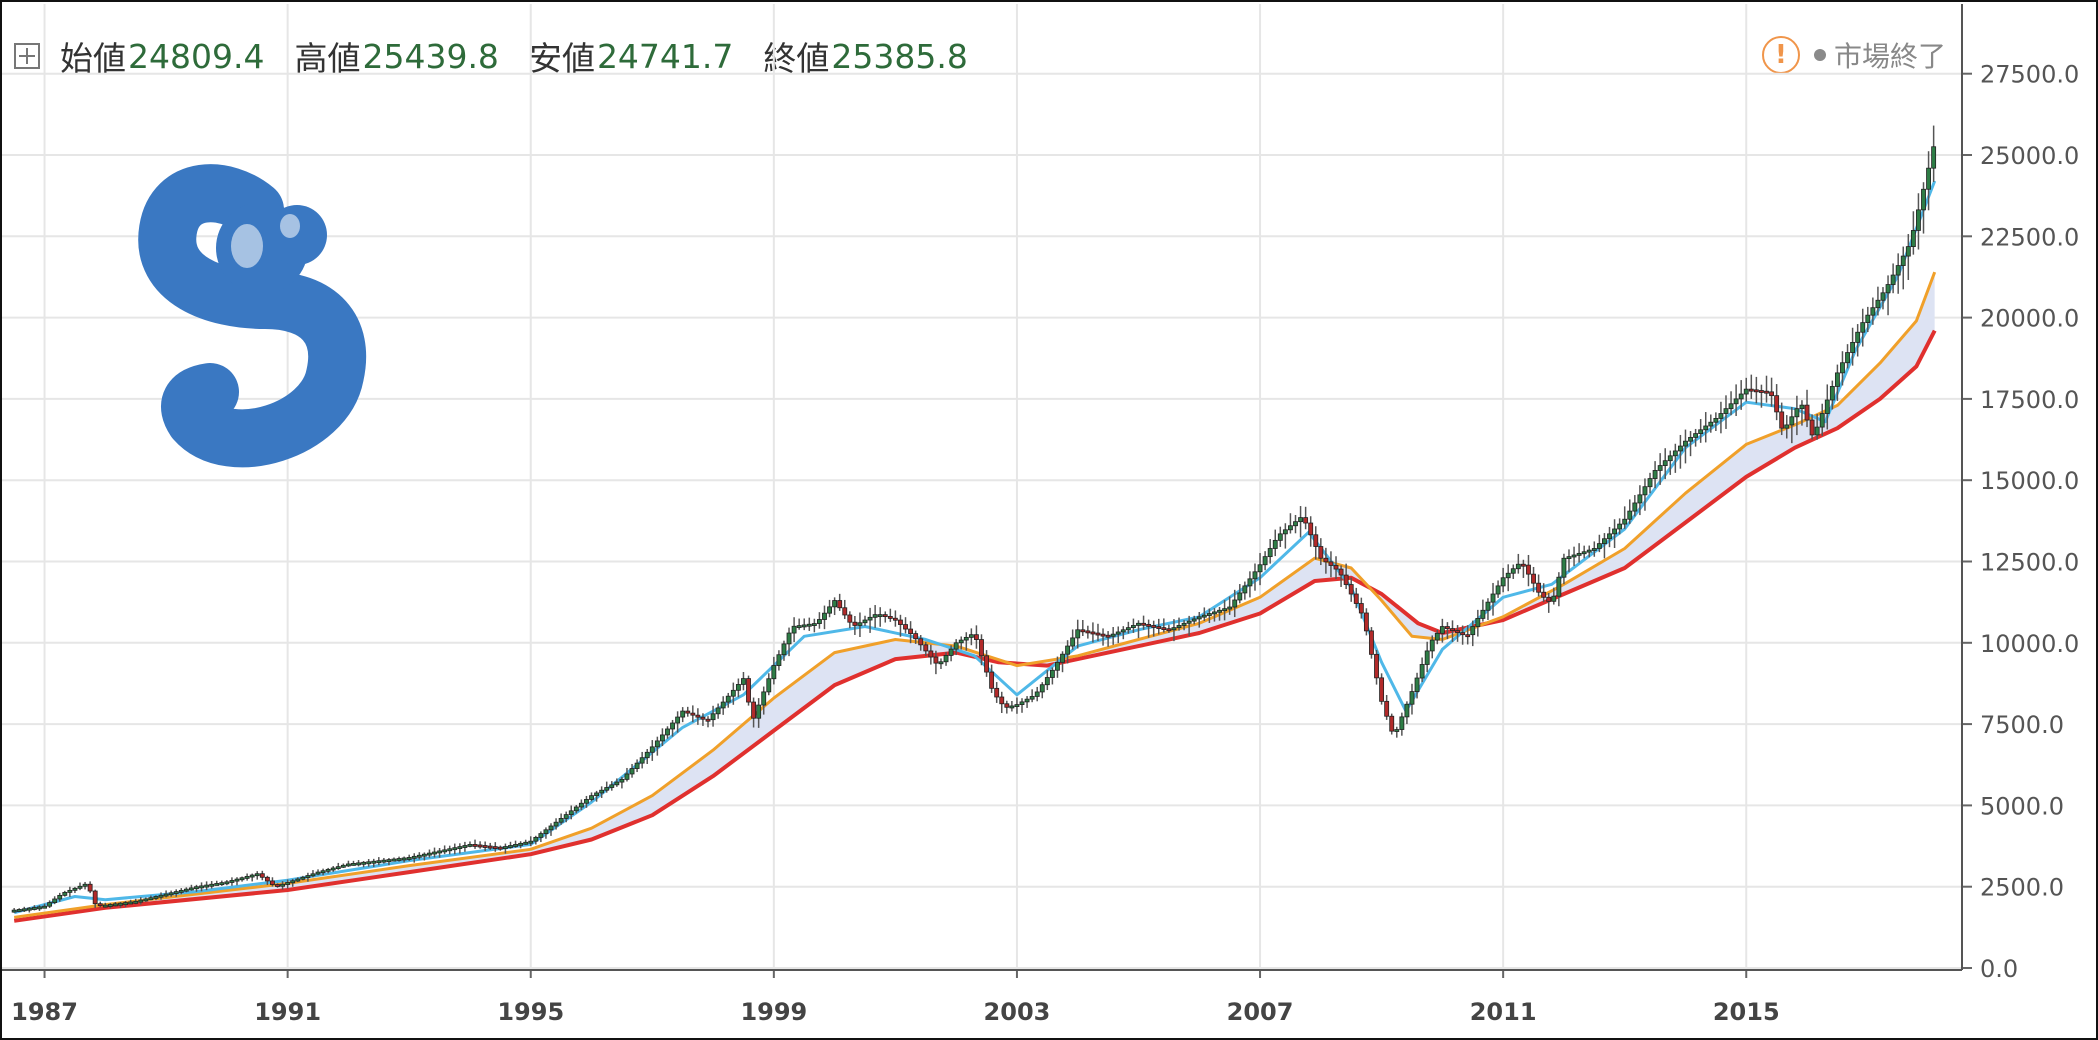 The height and width of the screenshot is (1040, 2098). Describe the element at coordinates (327, 58) in the screenshot. I see `high-label: 高値` at that location.